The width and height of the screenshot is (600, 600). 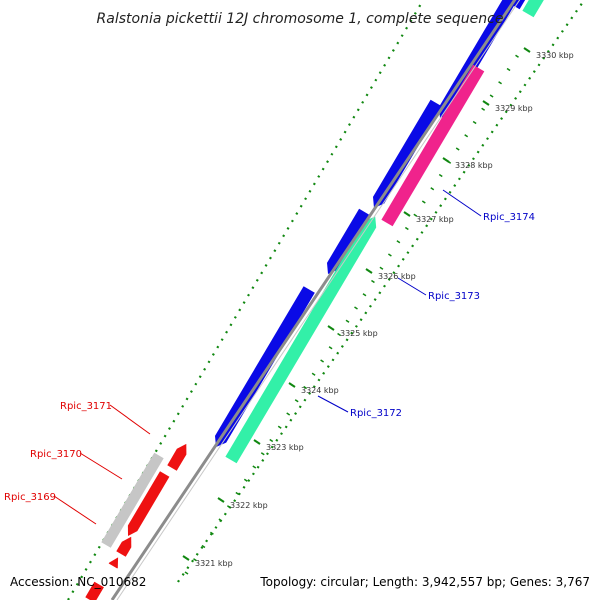 What do you see at coordinates (30, 497) in the screenshot?
I see `gene-label: Rpic_3169` at bounding box center [30, 497].